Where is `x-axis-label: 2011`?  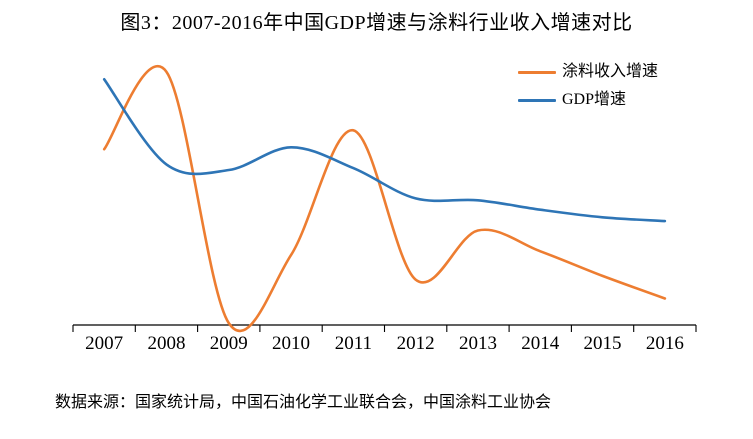
x-axis-label: 2011 is located at coordinates (353, 343).